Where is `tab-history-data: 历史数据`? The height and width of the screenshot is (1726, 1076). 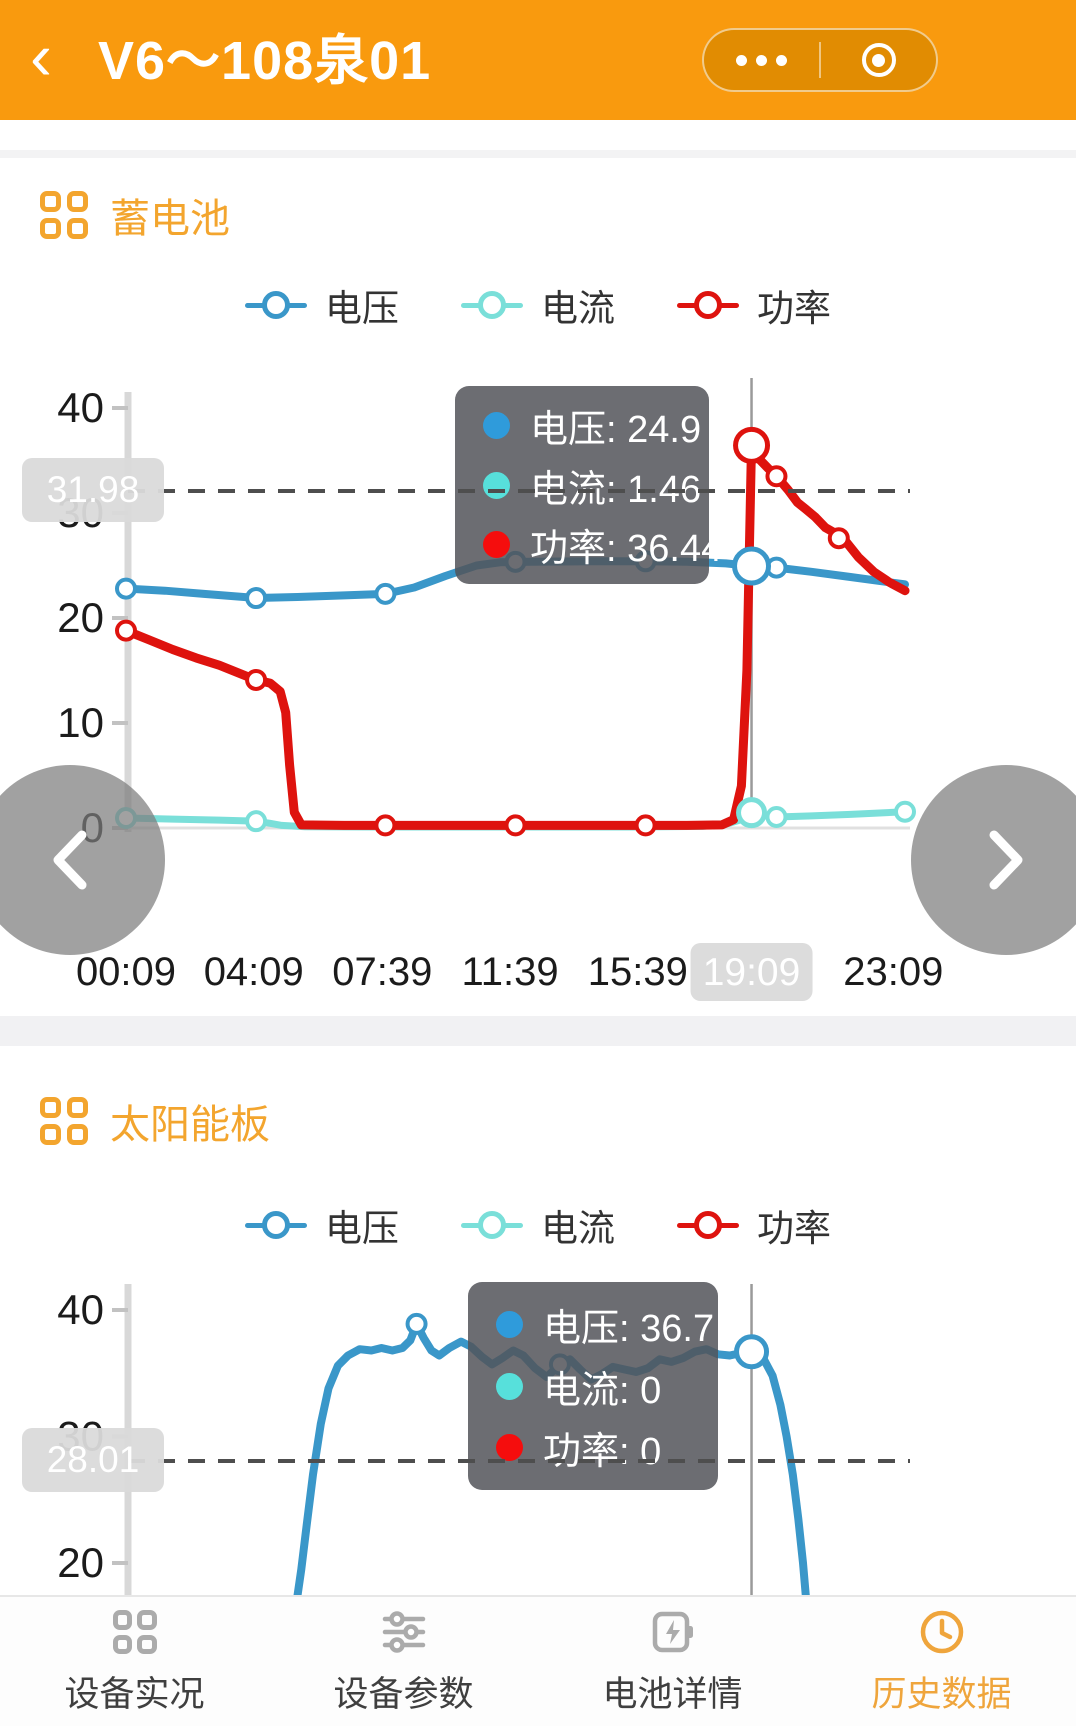 tab-history-data: 历史数据 is located at coordinates (941, 1661).